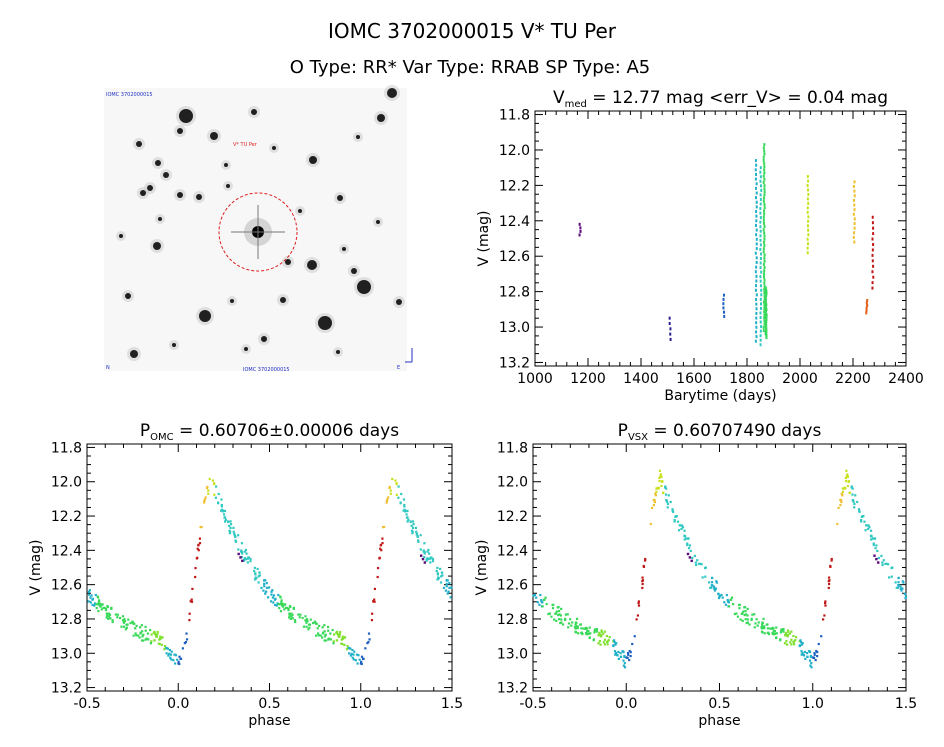 This screenshot has height=747, width=944. What do you see at coordinates (720, 432) in the screenshot?
I see `chart-title: PVSX = 0.60707490 days` at bounding box center [720, 432].